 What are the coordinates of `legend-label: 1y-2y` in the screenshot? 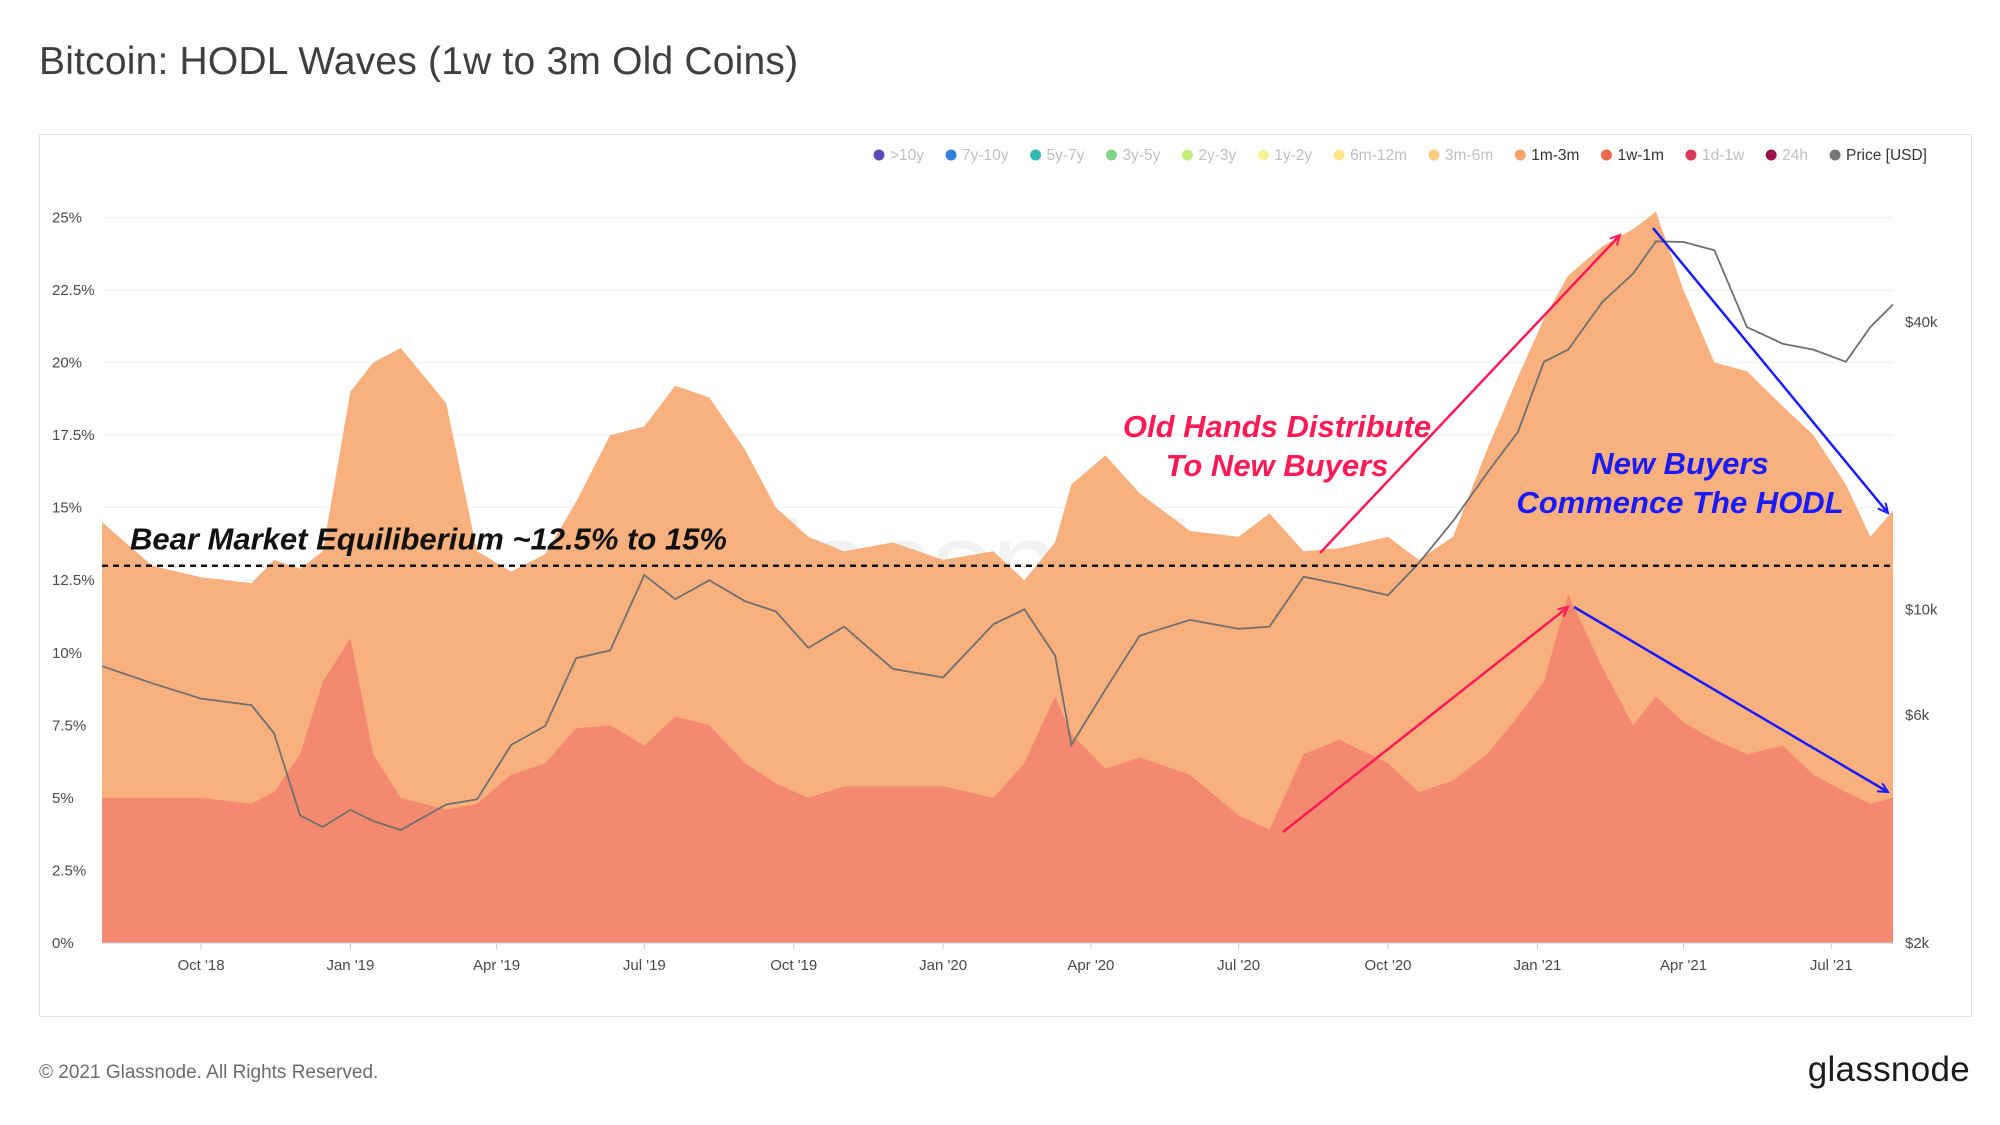 It's located at (1293, 155).